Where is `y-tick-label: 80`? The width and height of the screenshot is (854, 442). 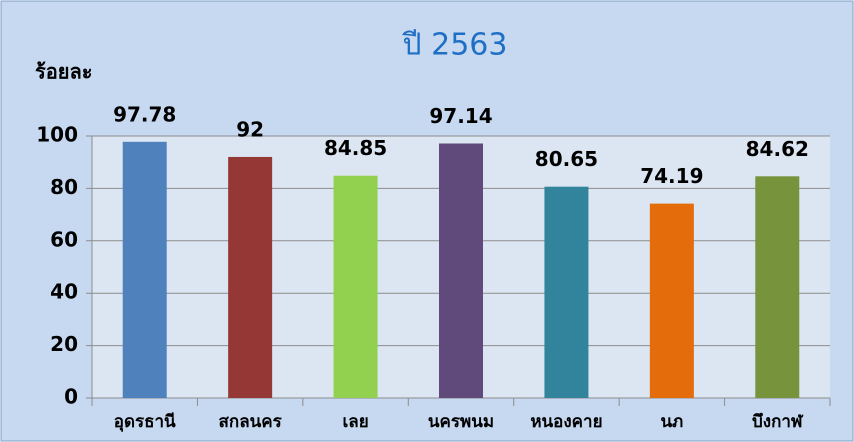
y-tick-label: 80 is located at coordinates (64, 187).